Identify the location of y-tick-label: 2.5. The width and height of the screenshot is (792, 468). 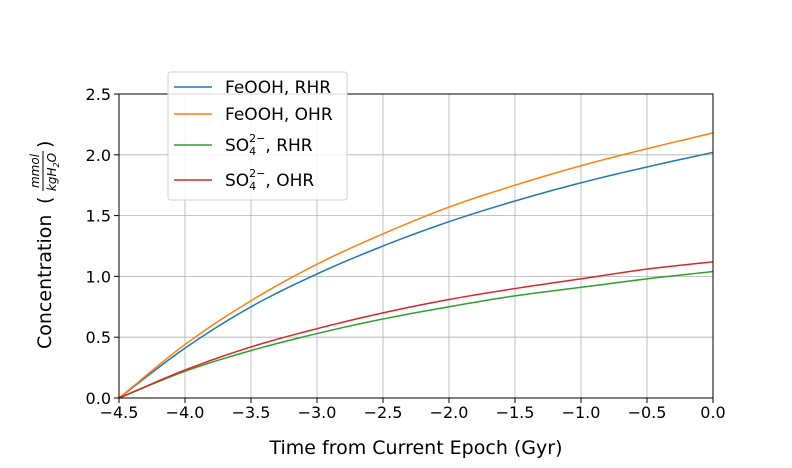
(98, 94).